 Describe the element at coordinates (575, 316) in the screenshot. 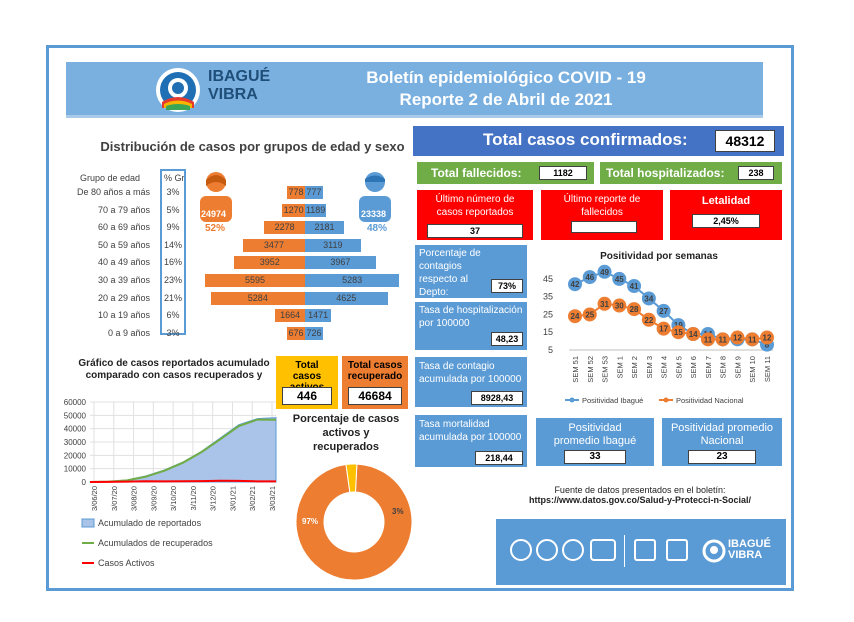

I see `data-label: 24` at that location.